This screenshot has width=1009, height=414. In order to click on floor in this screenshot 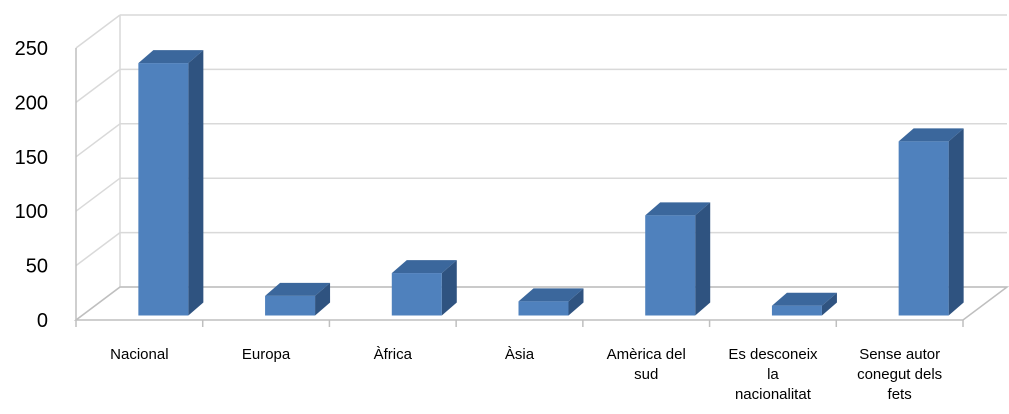, I will do `click(541, 303)`.